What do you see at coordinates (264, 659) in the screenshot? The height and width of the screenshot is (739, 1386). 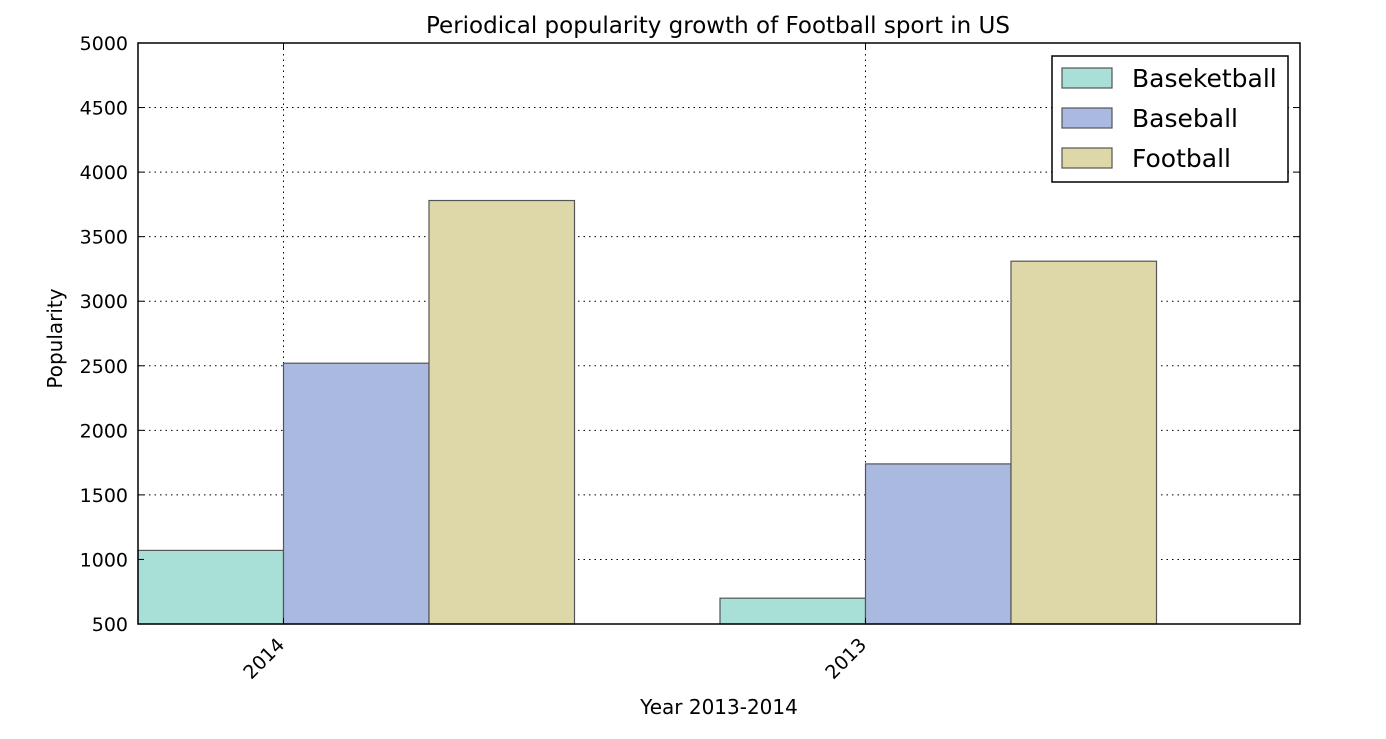 I see `x-tick-label: 2014` at bounding box center [264, 659].